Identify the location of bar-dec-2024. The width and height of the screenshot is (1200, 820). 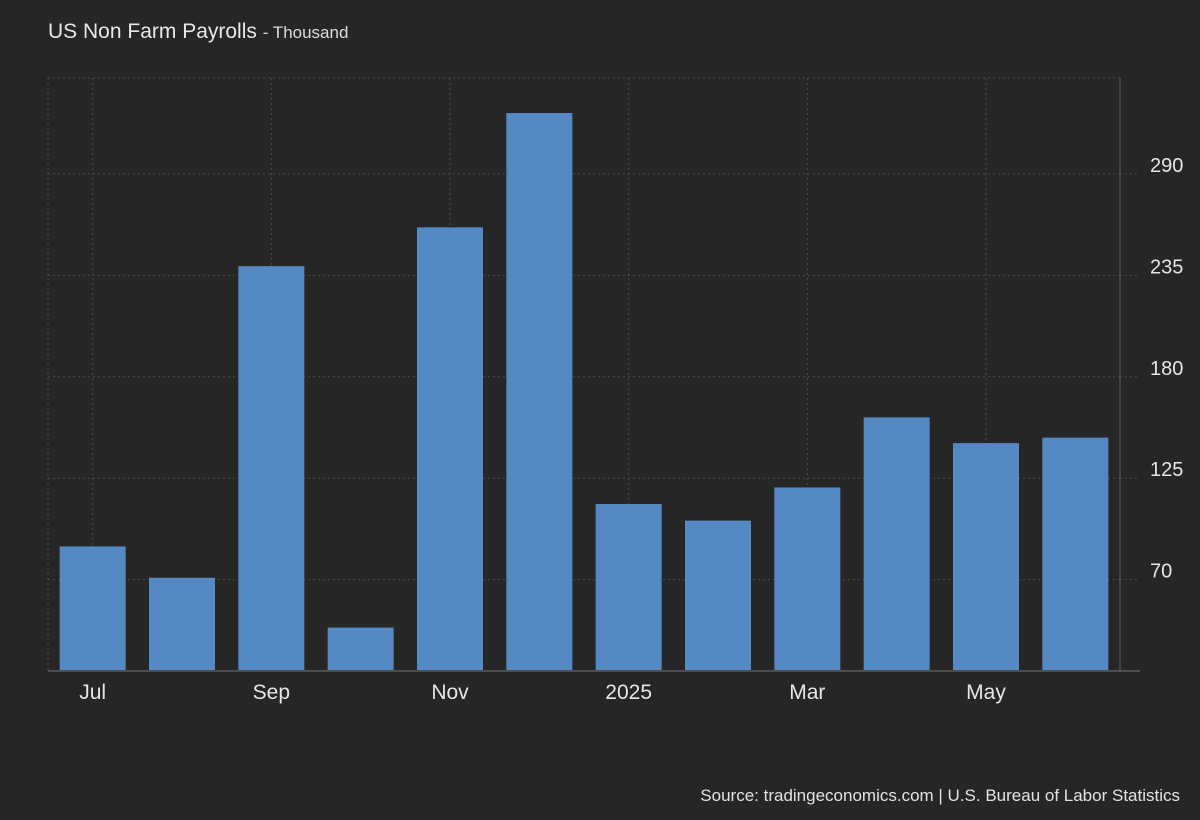
(539, 391).